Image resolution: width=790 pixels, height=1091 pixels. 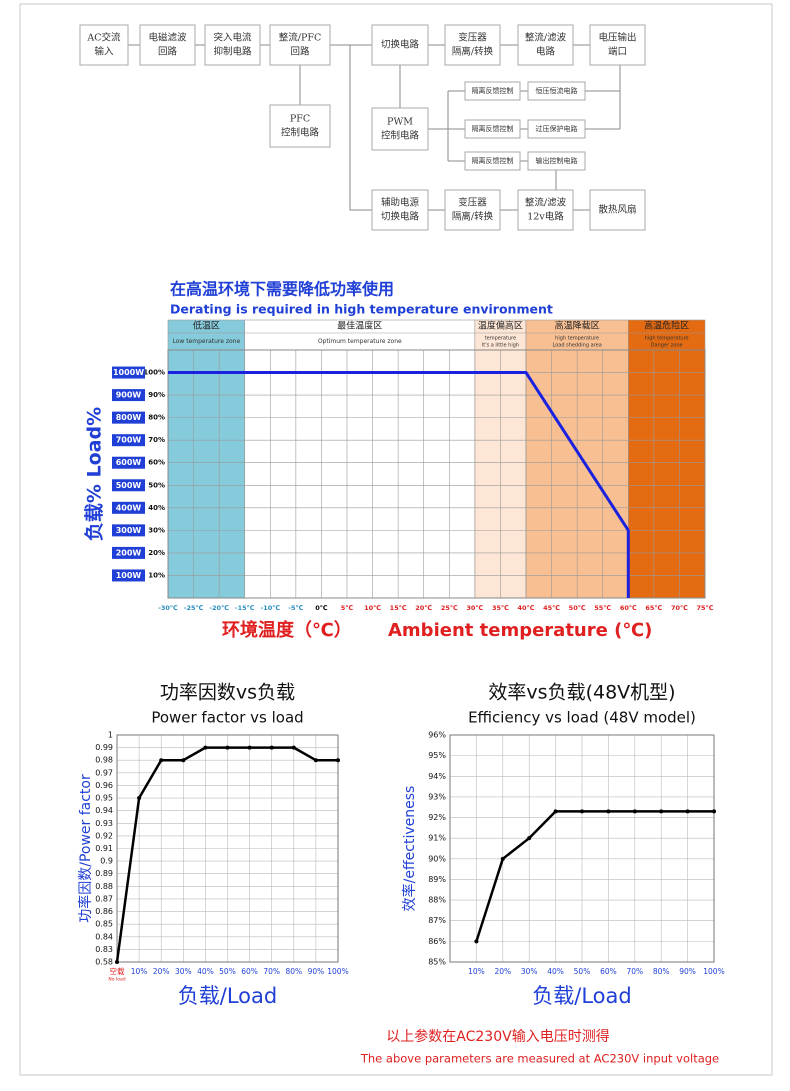 What do you see at coordinates (85, 848) in the screenshot?
I see `y-axis-label: 功率因数/Power factor` at bounding box center [85, 848].